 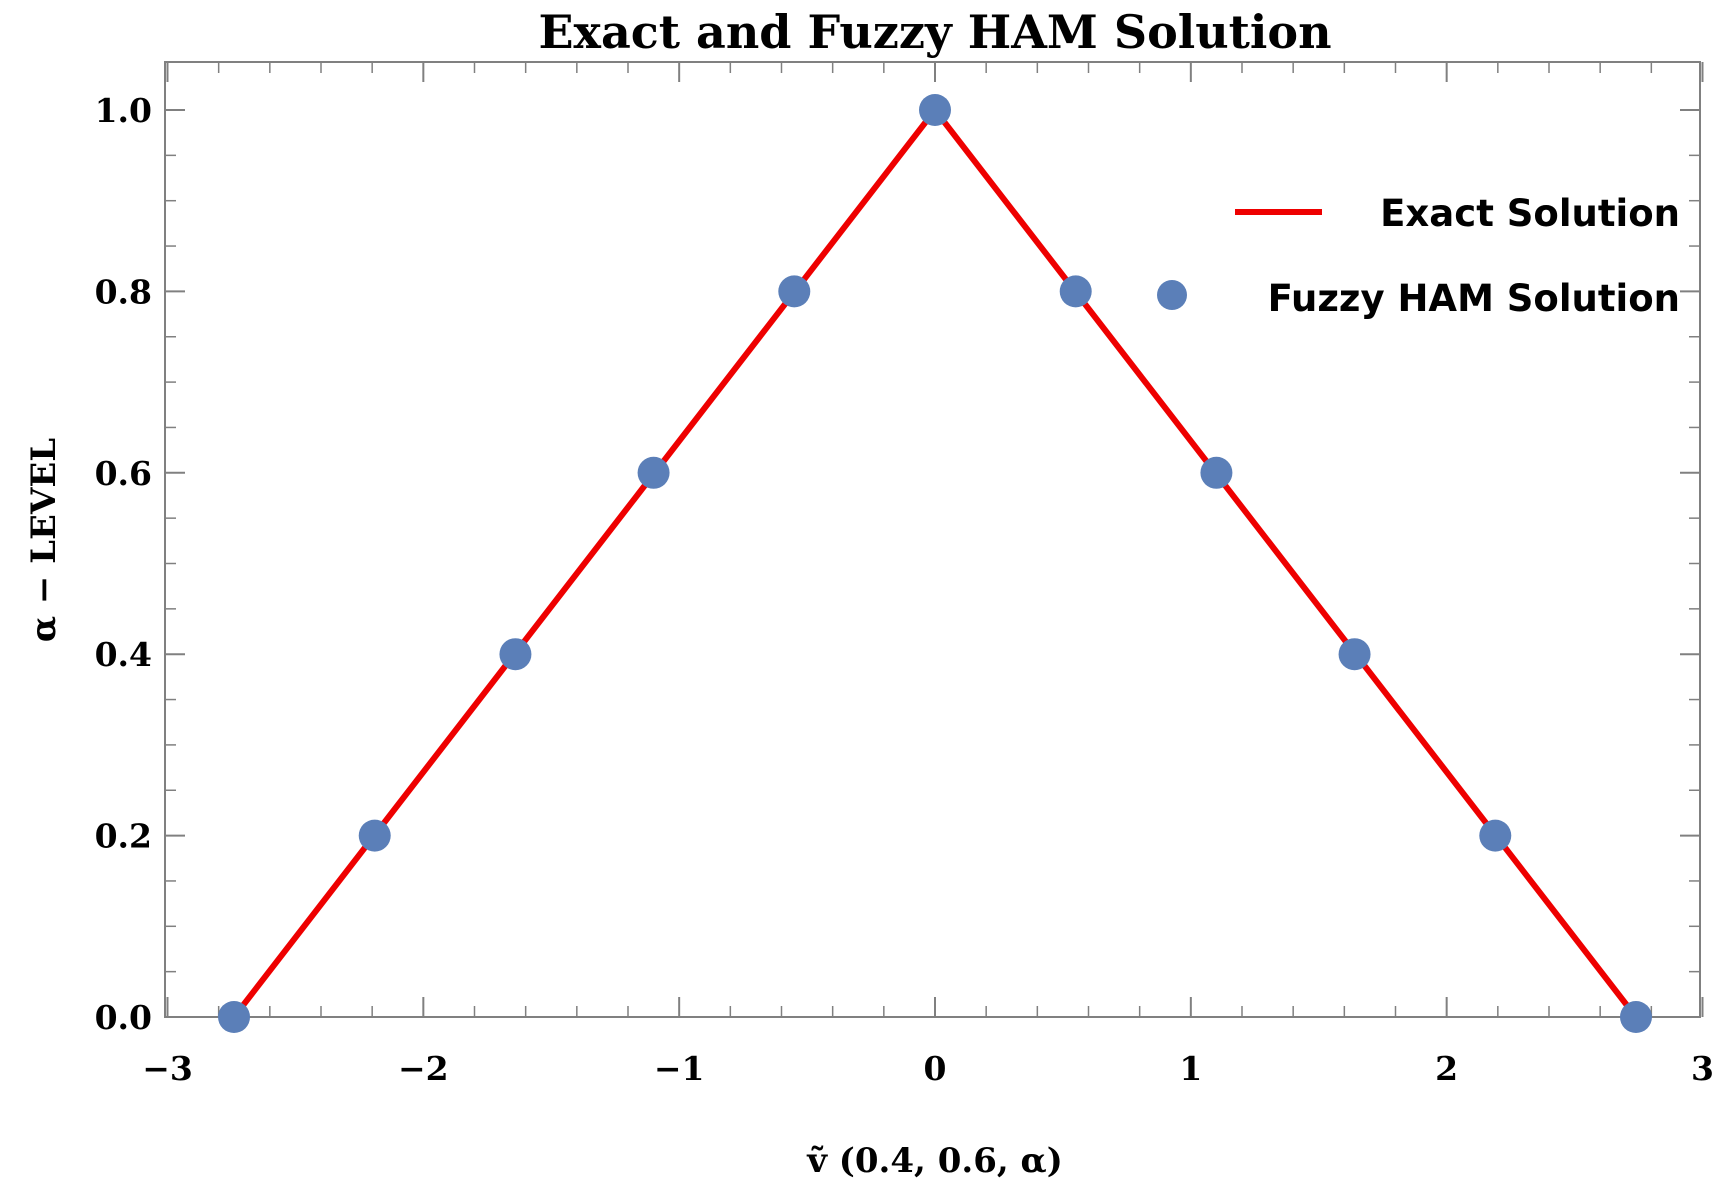 I want to click on x-tick-label: 0, so click(x=935, y=1068).